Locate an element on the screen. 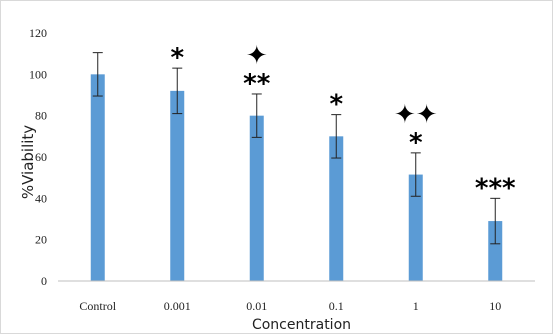  y-axis-ticks: 0 20 40 60 80 100 120 is located at coordinates (38, 157).